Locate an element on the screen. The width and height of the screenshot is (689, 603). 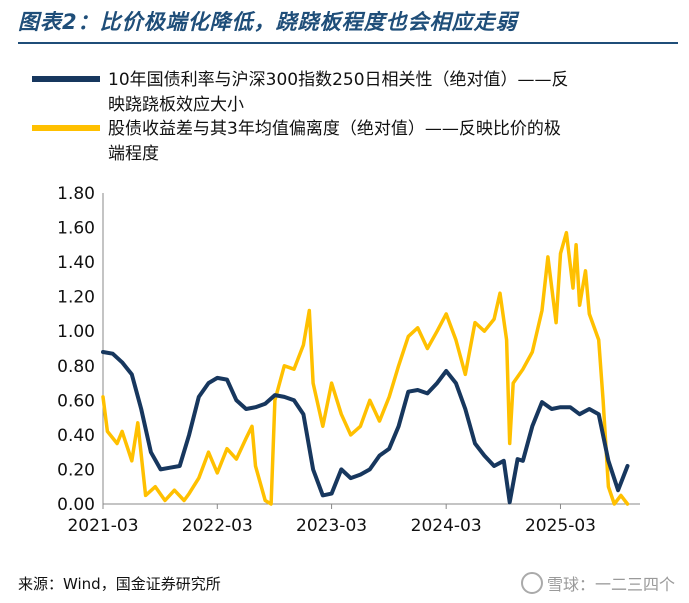
y-tick-label: 1.40 is located at coordinates (76, 263).